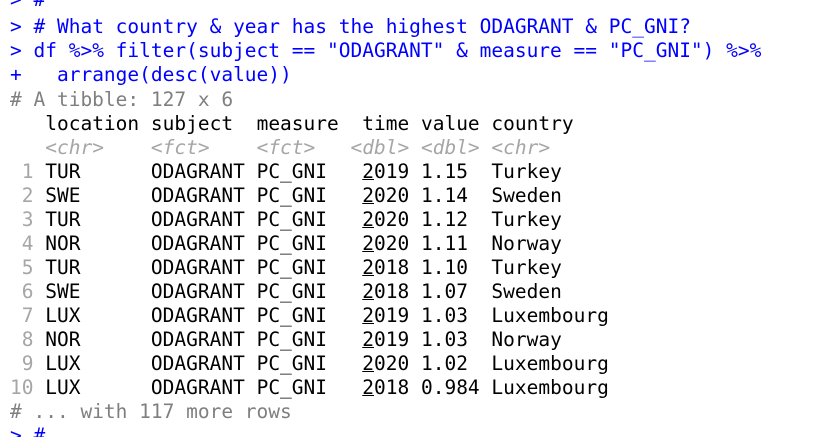 The width and height of the screenshot is (822, 437). What do you see at coordinates (550, 123) in the screenshot?
I see `column-name-country: country` at bounding box center [550, 123].